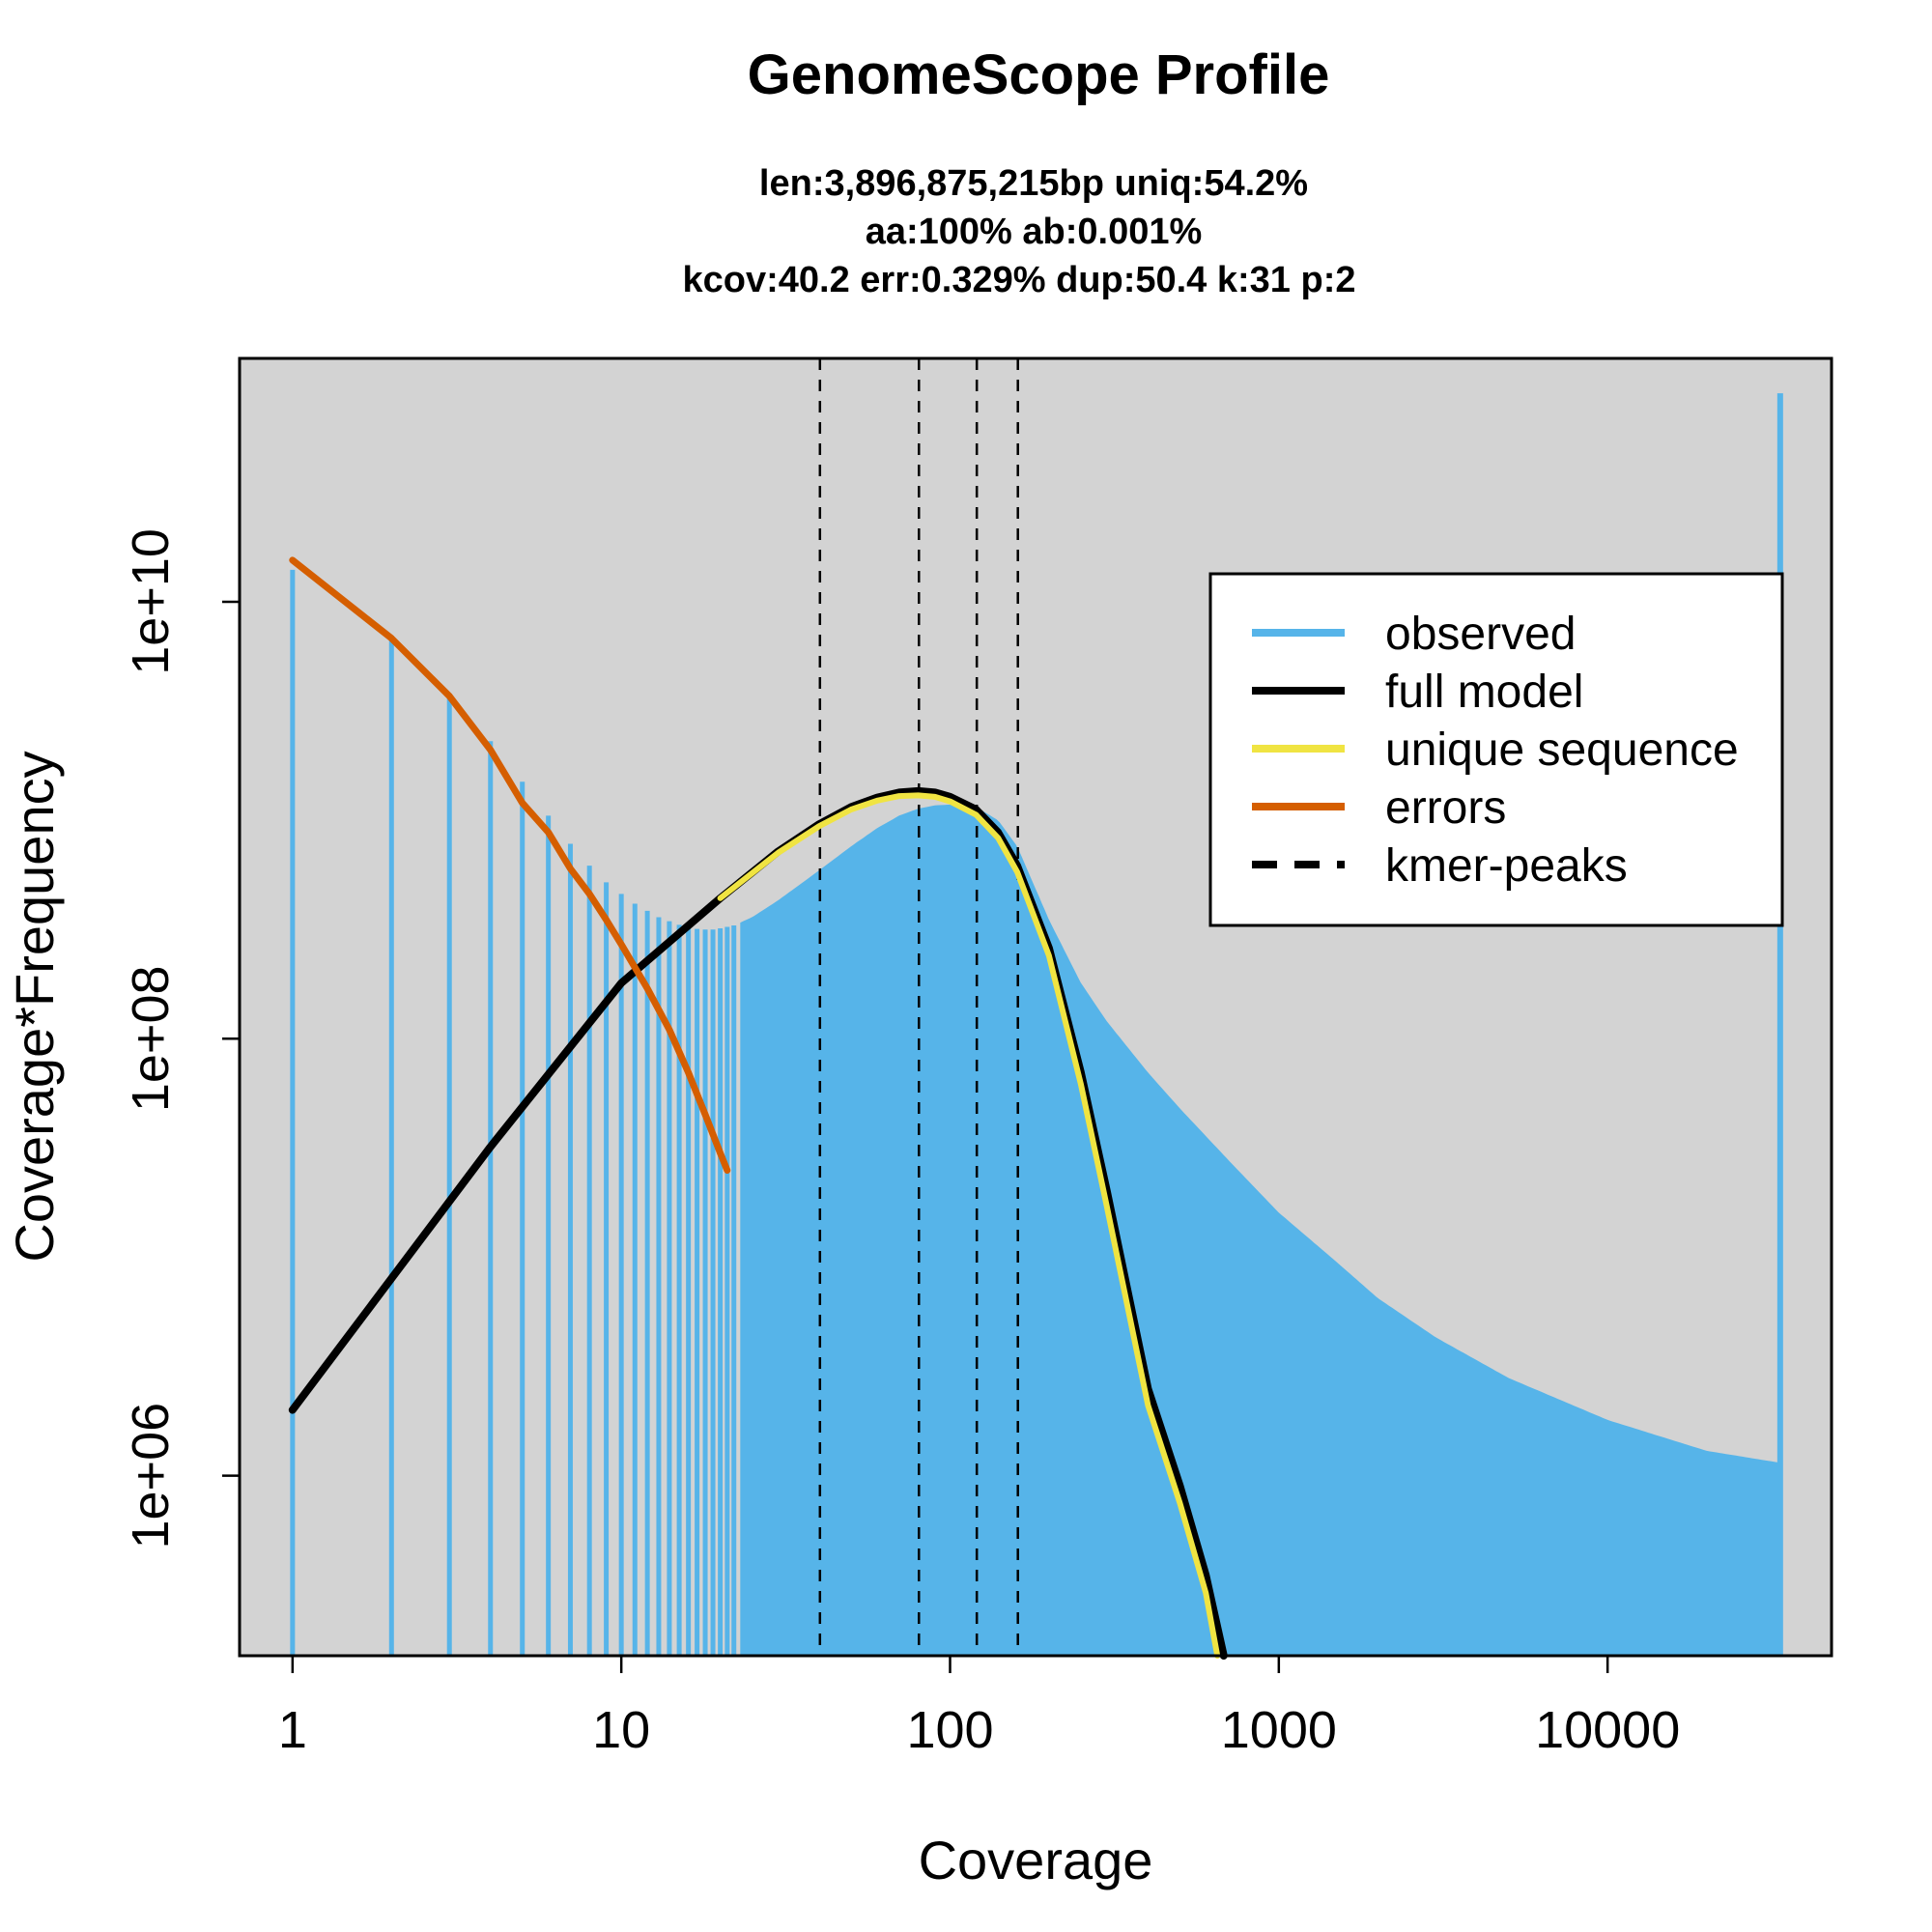 The height and width of the screenshot is (1932, 1932). I want to click on chart-subtitle-line-1: len:3,896,875,215bp uniq:54.2%, so click(1033, 183).